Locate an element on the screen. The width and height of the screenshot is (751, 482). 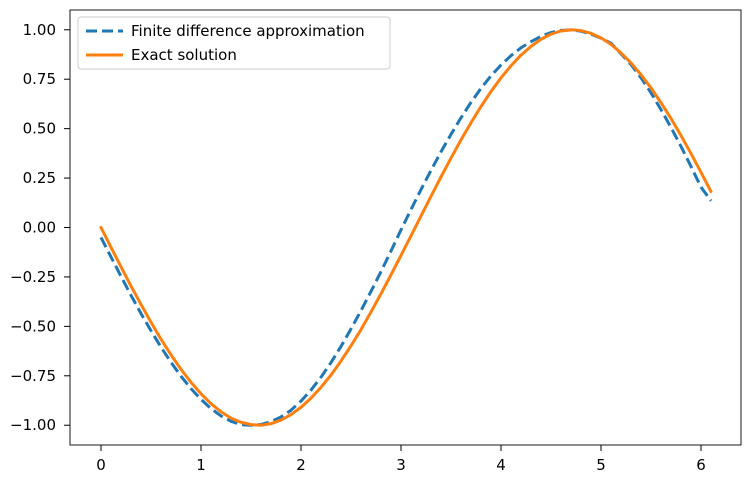
y-tick-label: 0.50 is located at coordinates (39, 129).